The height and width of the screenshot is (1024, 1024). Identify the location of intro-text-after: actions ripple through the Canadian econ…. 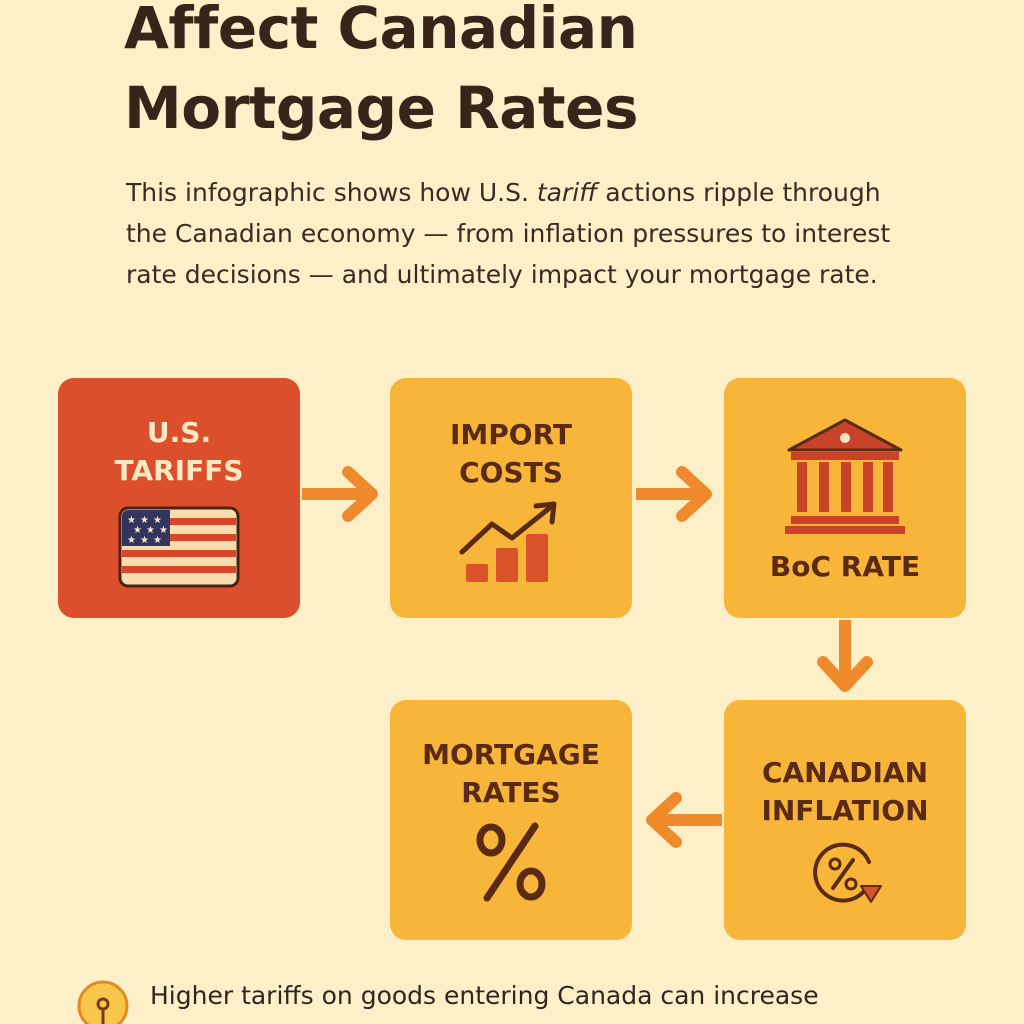
(508, 233).